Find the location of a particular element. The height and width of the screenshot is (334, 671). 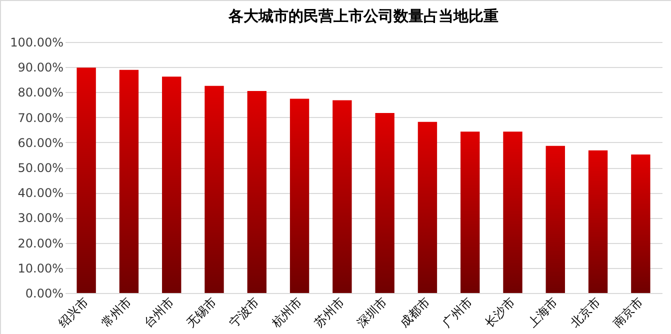

x-tick-label: 上海市 is located at coordinates (542, 312).